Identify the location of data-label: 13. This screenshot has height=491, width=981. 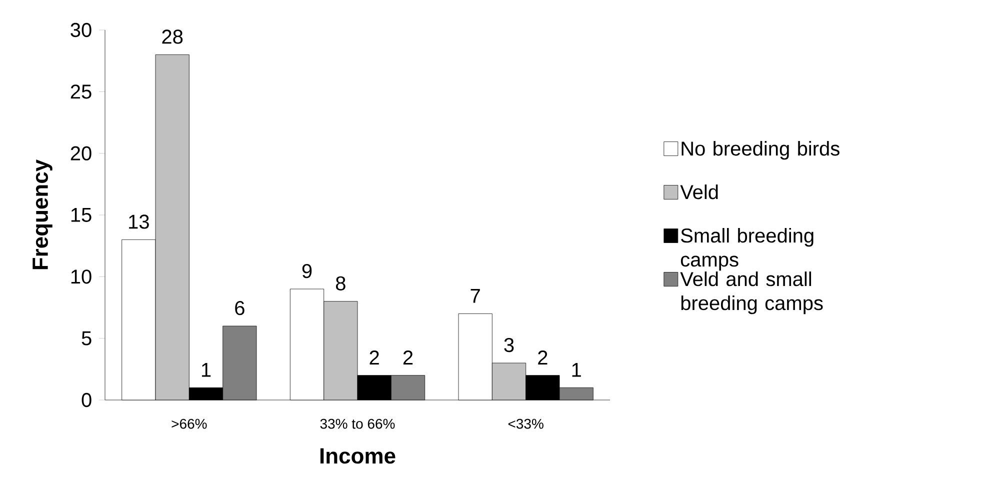
(139, 221).